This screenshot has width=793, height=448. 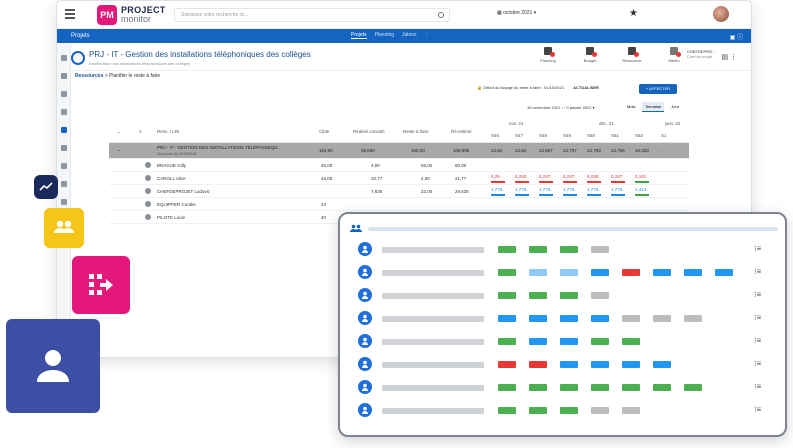 I want to click on tab-projets: Projets, so click(x=359, y=35).